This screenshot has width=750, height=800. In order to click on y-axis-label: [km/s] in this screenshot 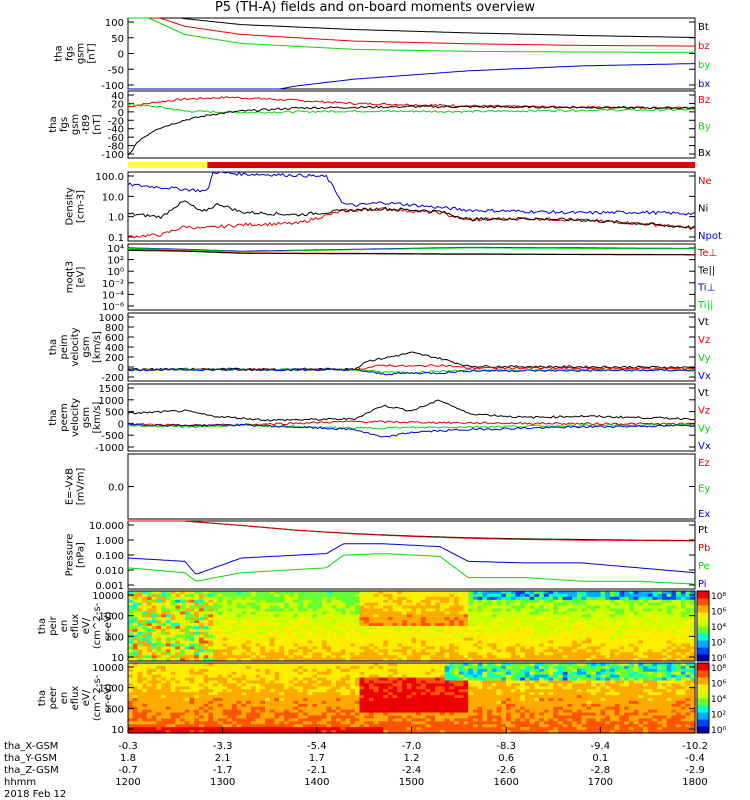, I will do `click(97, 347)`.